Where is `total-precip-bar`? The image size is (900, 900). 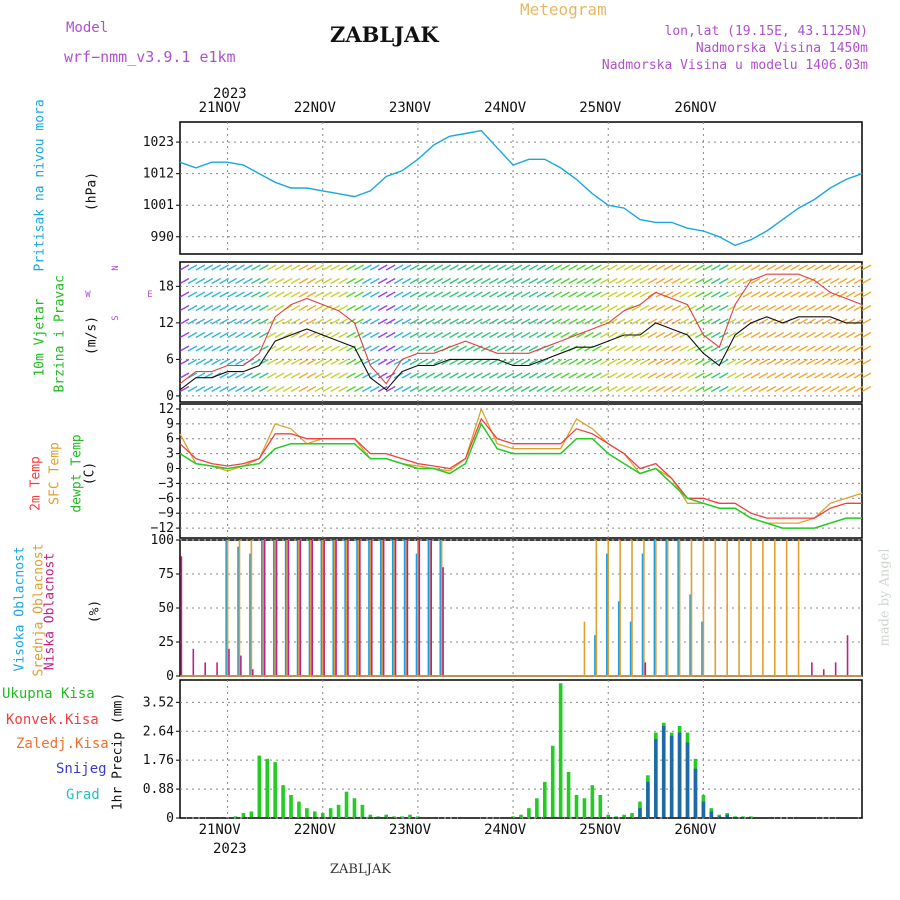
total-precip-bar is located at coordinates (418, 817).